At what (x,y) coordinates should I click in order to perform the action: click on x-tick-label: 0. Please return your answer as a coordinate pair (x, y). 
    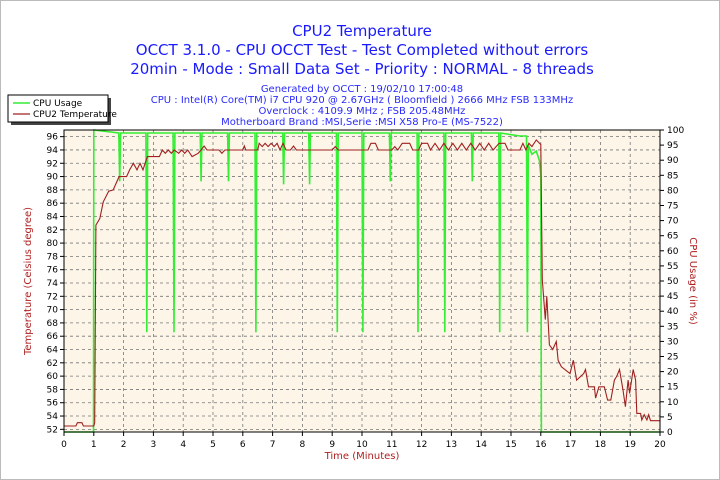
    Looking at the image, I should click on (64, 445).